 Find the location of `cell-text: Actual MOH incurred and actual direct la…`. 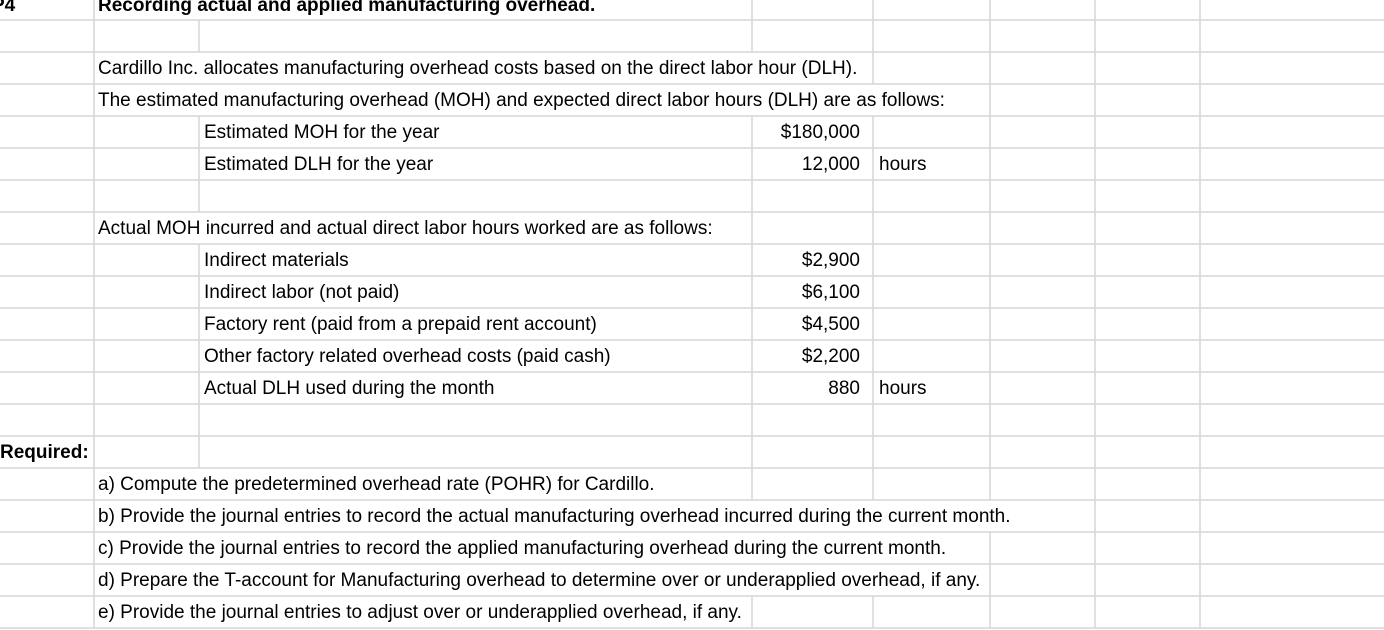

cell-text: Actual MOH incurred and actual direct la… is located at coordinates (405, 228).